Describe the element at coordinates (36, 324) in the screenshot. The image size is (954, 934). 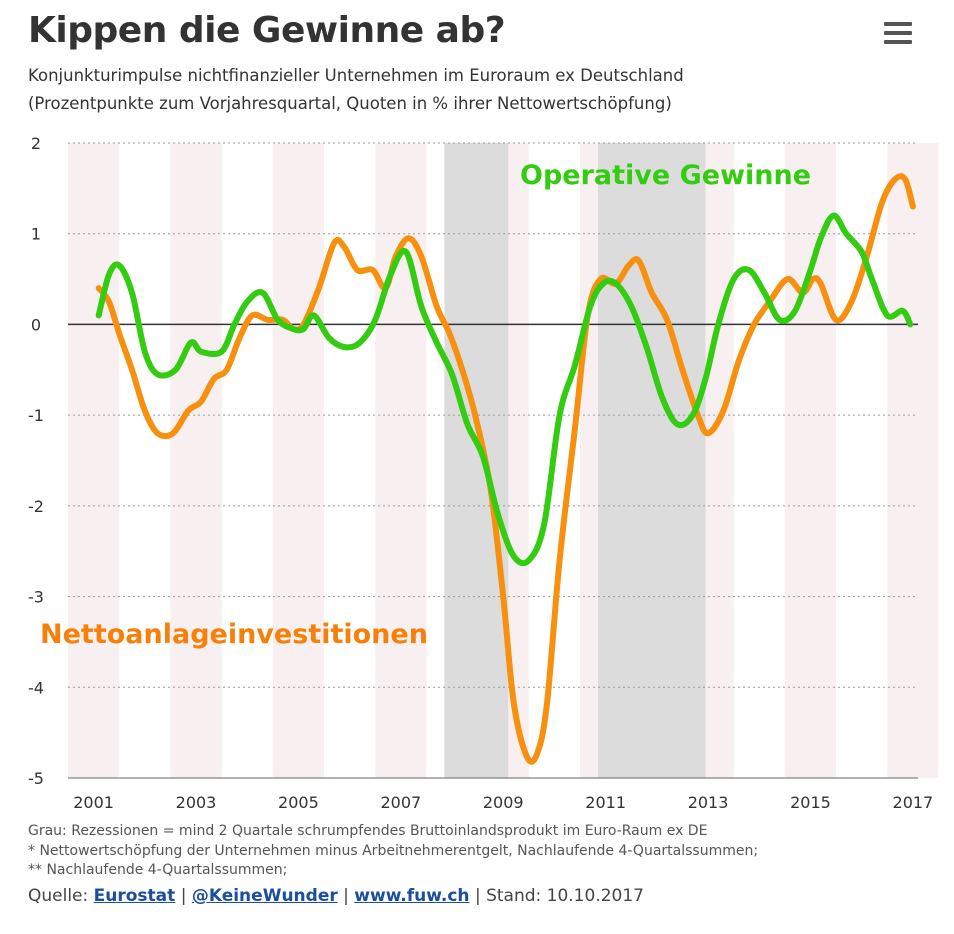
I see `y-tick-label: 0` at that location.